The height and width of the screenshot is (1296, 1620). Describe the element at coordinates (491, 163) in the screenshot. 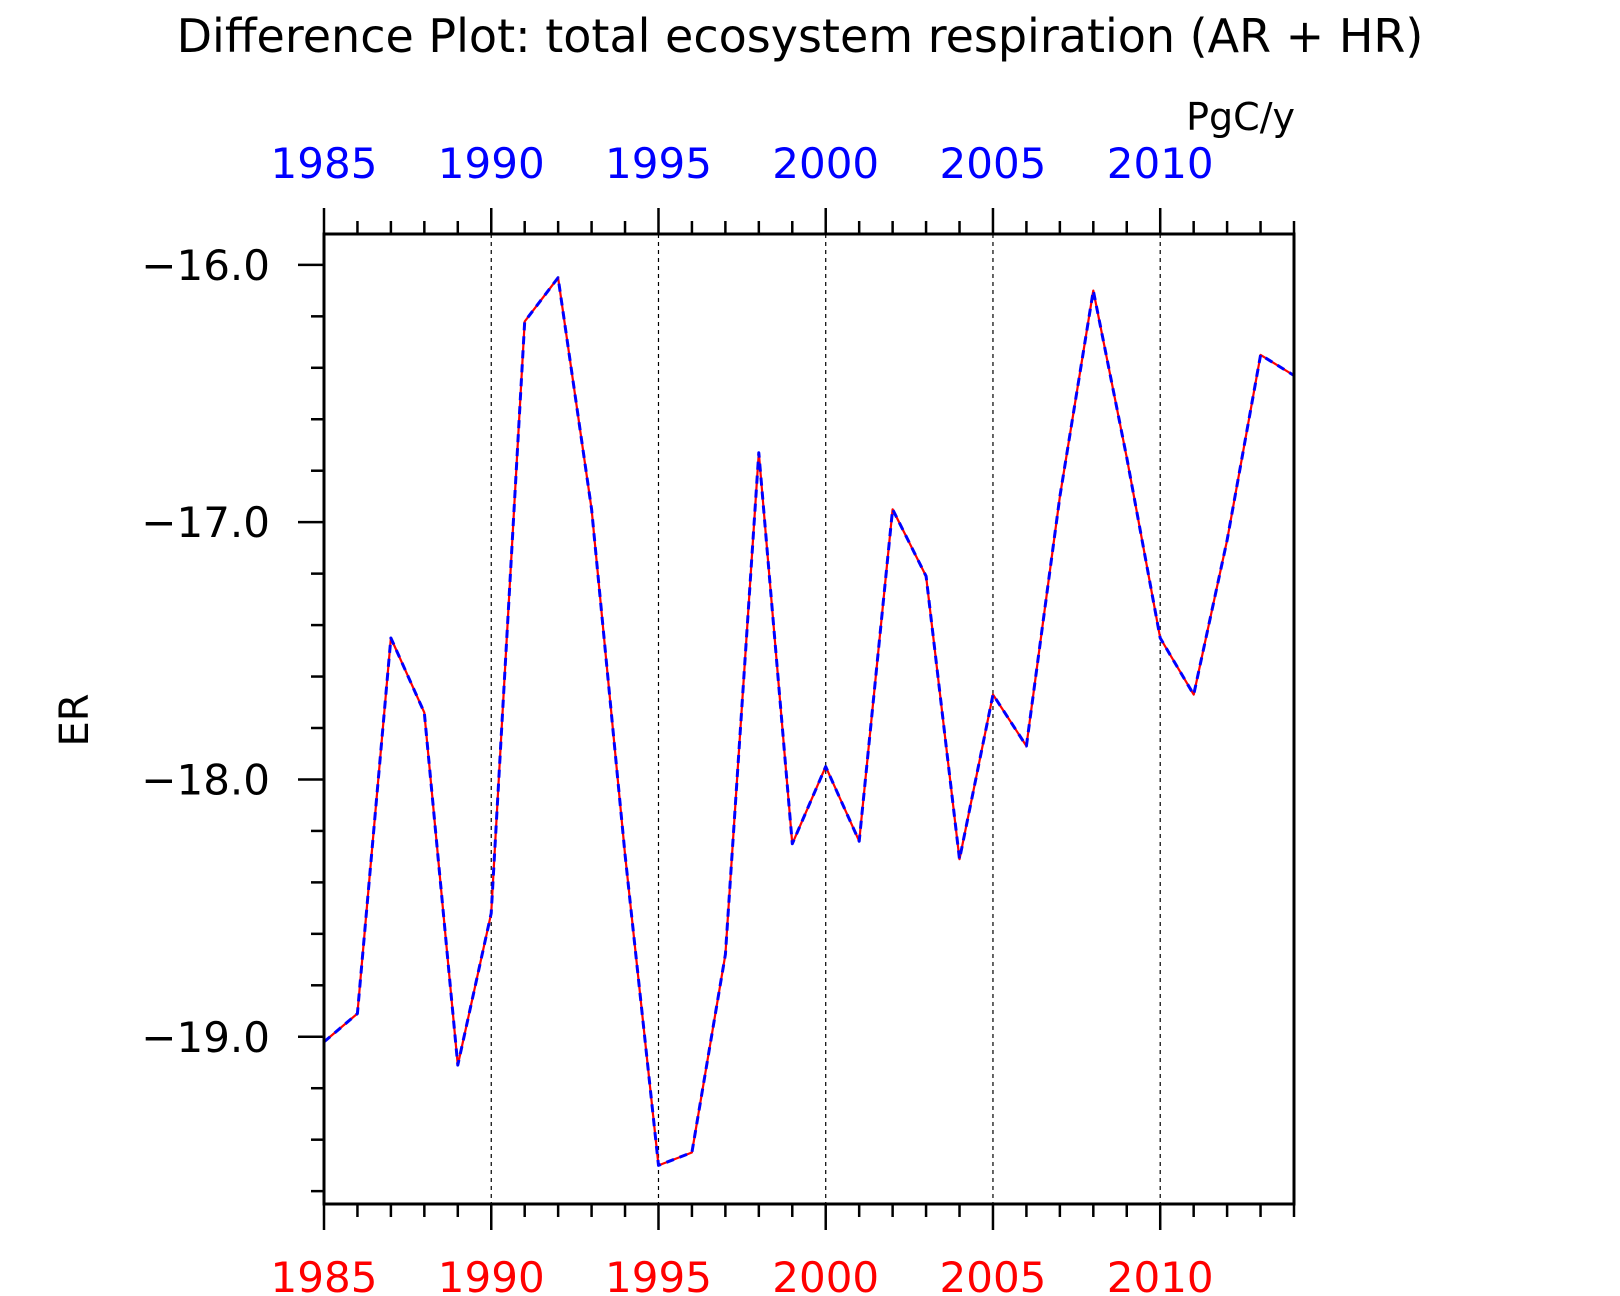

I see `x-tick-label-top: 1990` at that location.